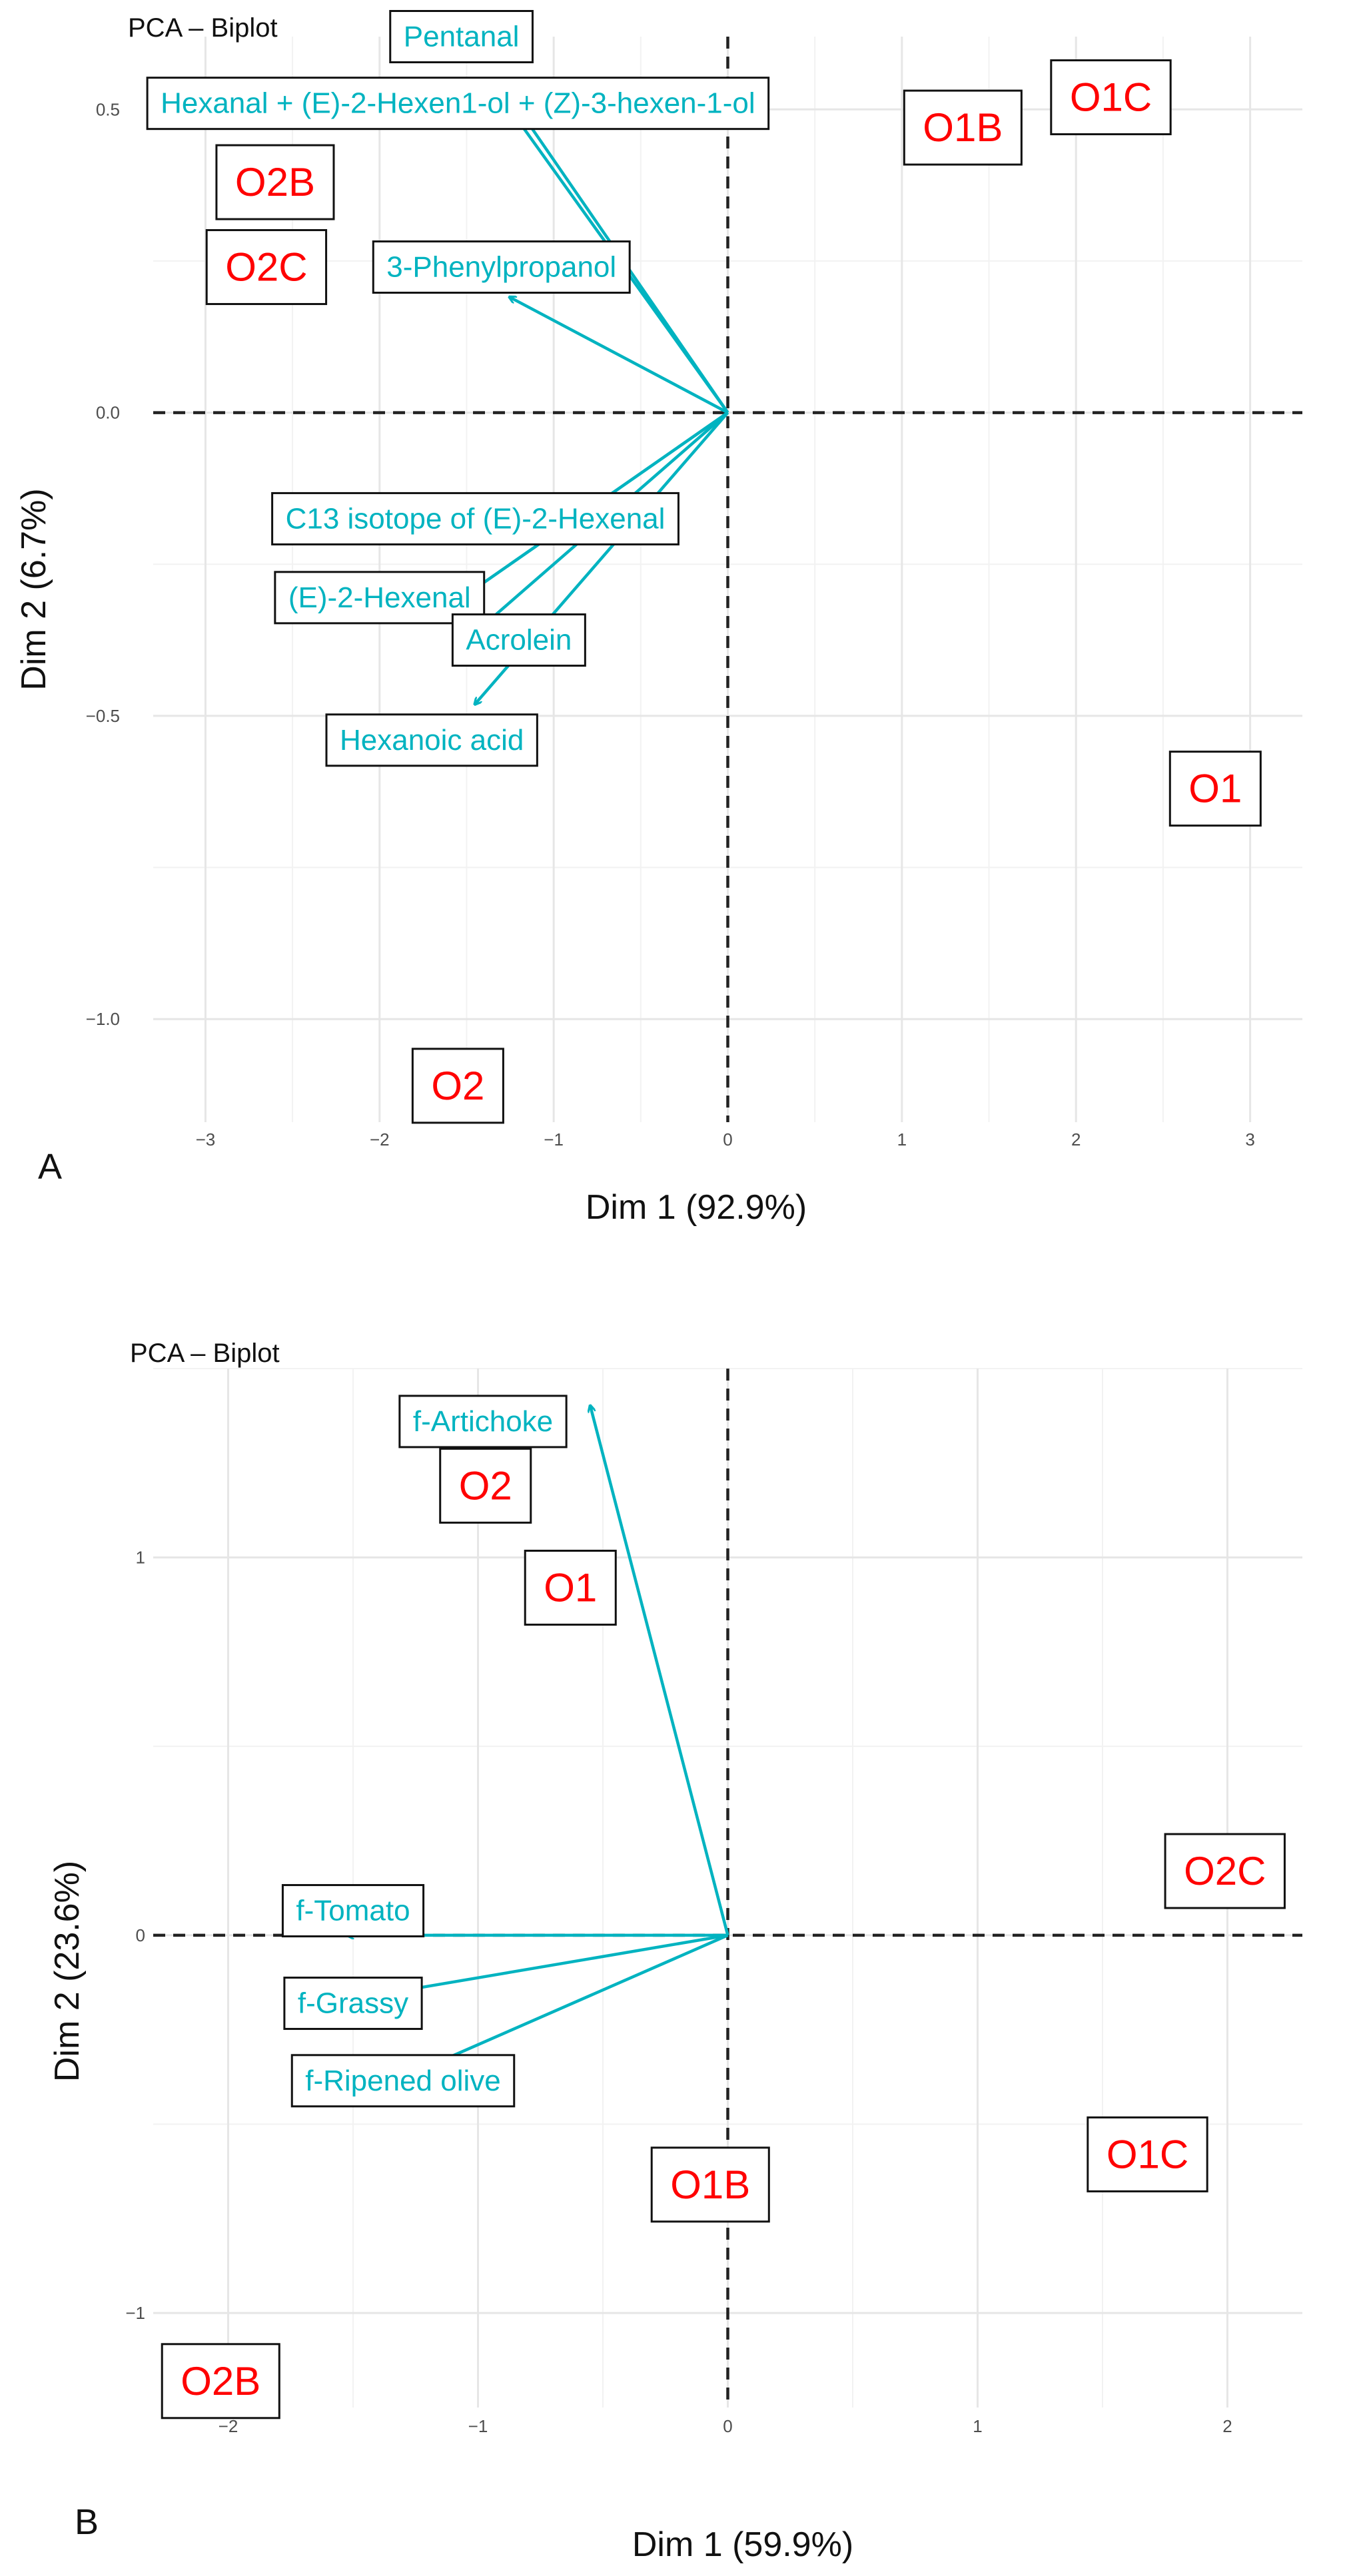  What do you see at coordinates (228, 2426) in the screenshot?
I see `panel-b-x-tick-label: −2` at bounding box center [228, 2426].